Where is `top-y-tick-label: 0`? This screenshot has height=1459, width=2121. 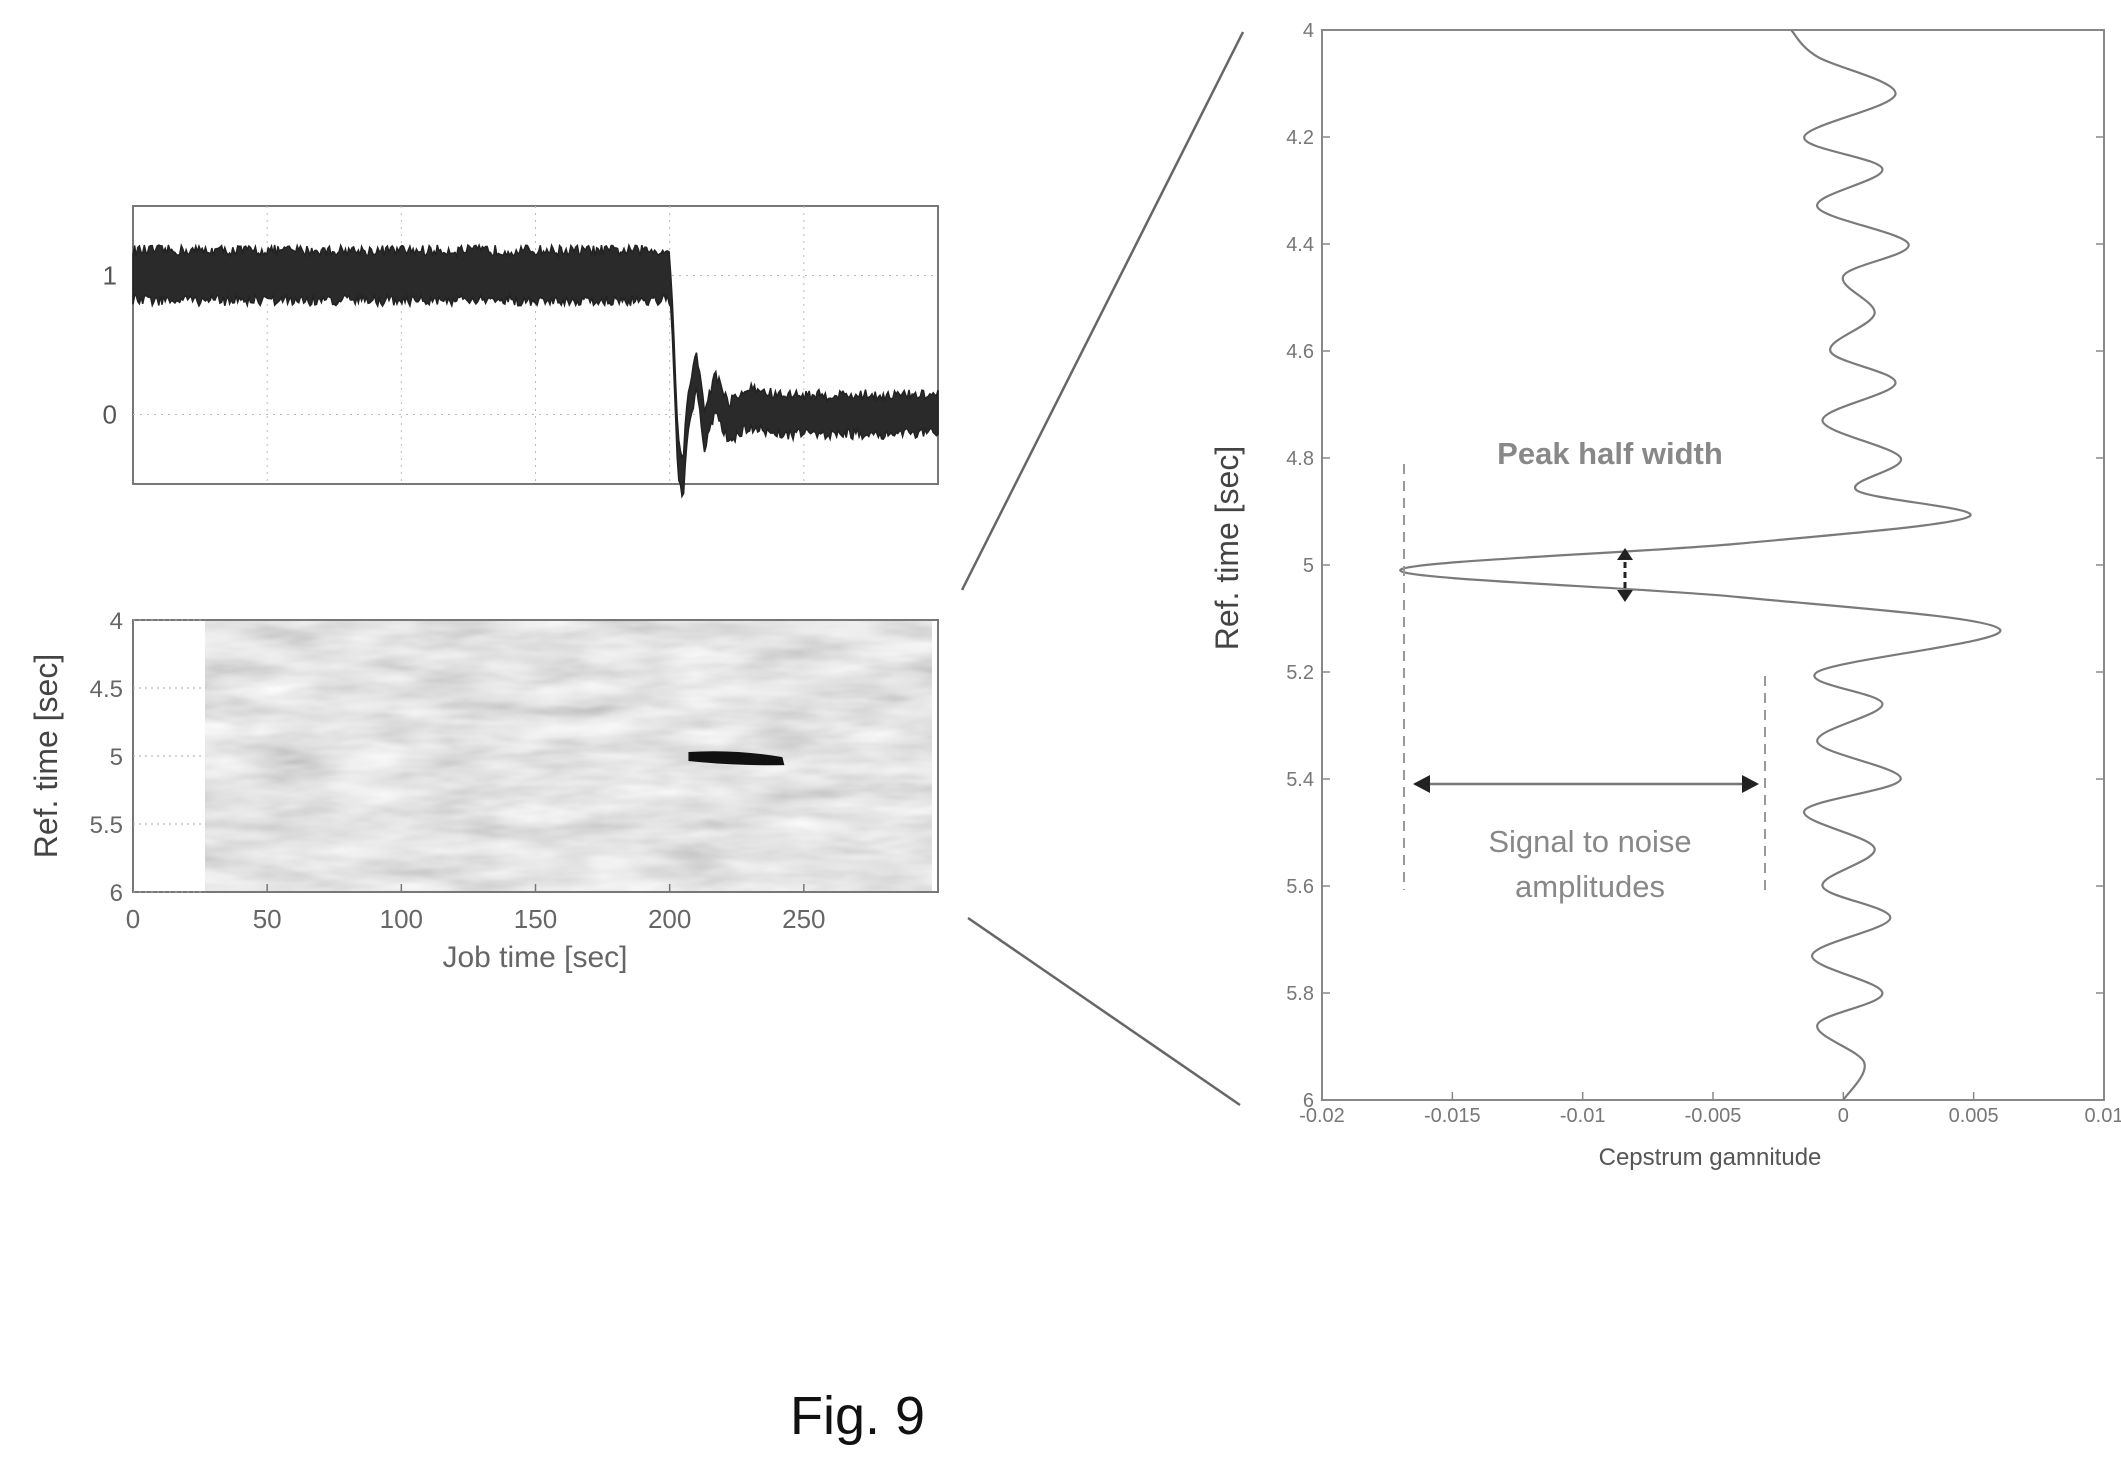
top-y-tick-label: 0 is located at coordinates (110, 415).